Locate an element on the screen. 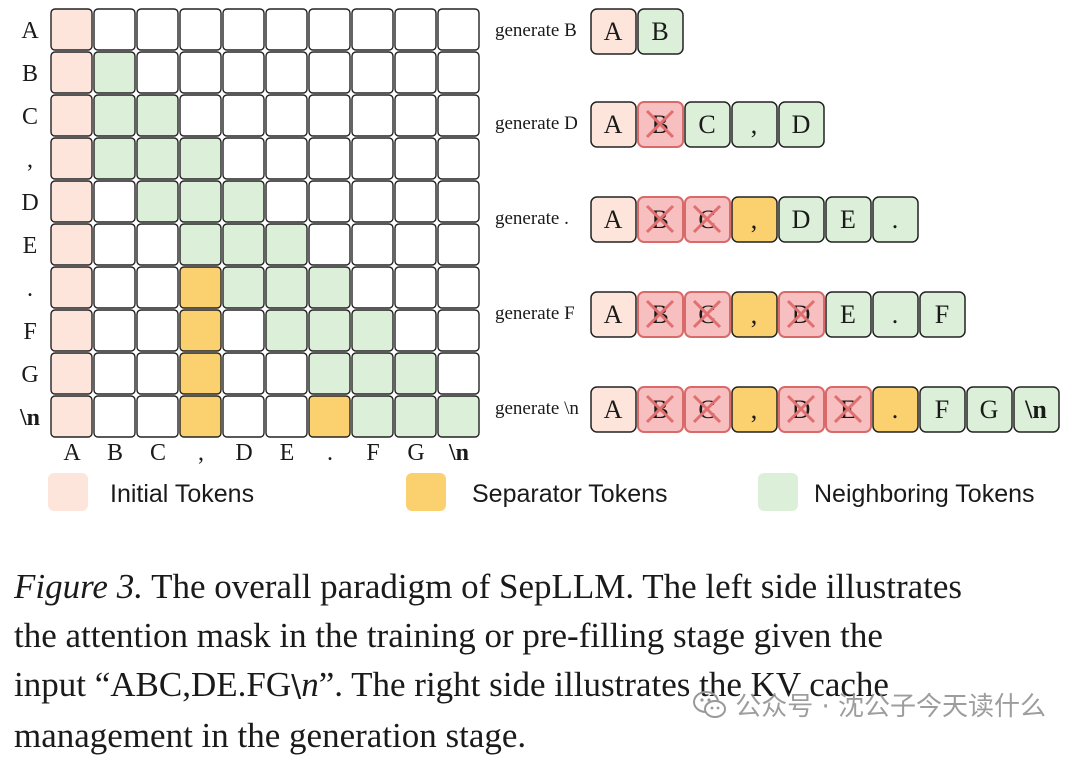 The image size is (1080, 760). token-text: E is located at coordinates (848, 219).